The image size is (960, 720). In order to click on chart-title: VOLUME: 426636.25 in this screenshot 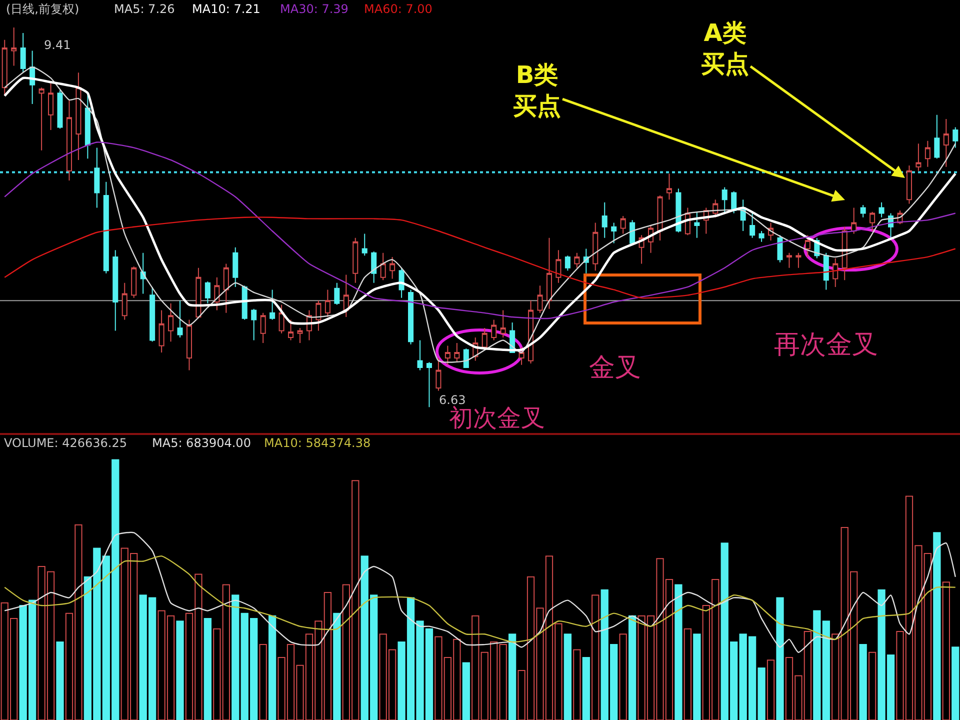, I will do `click(65, 443)`.